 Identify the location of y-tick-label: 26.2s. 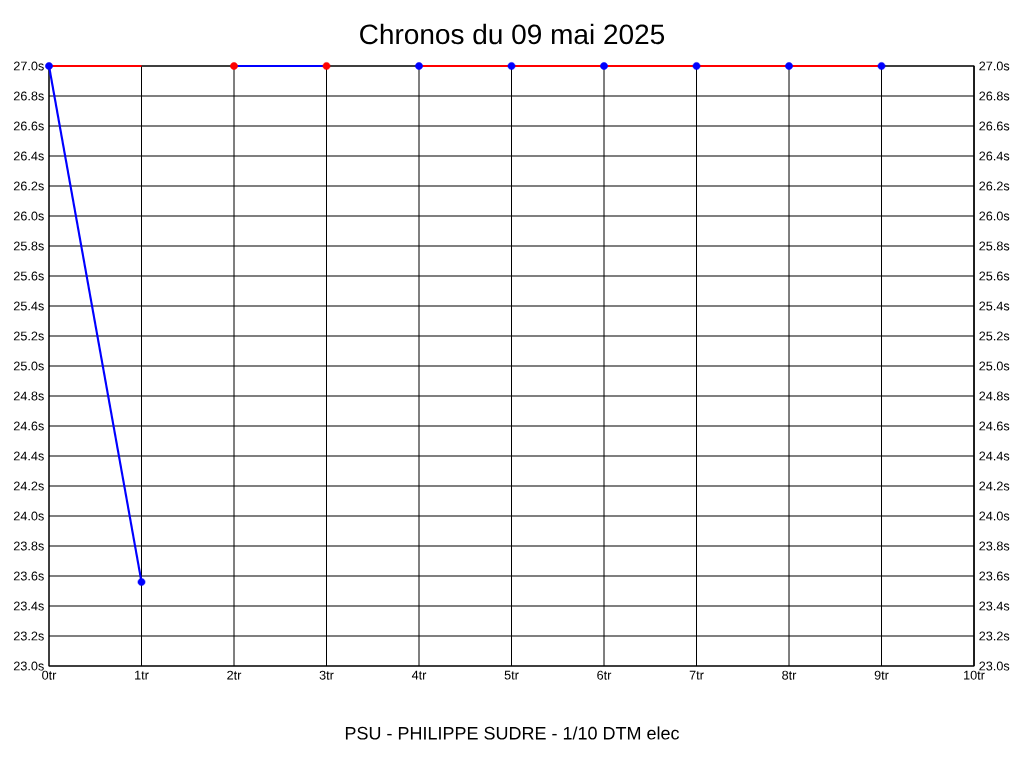
(28, 186).